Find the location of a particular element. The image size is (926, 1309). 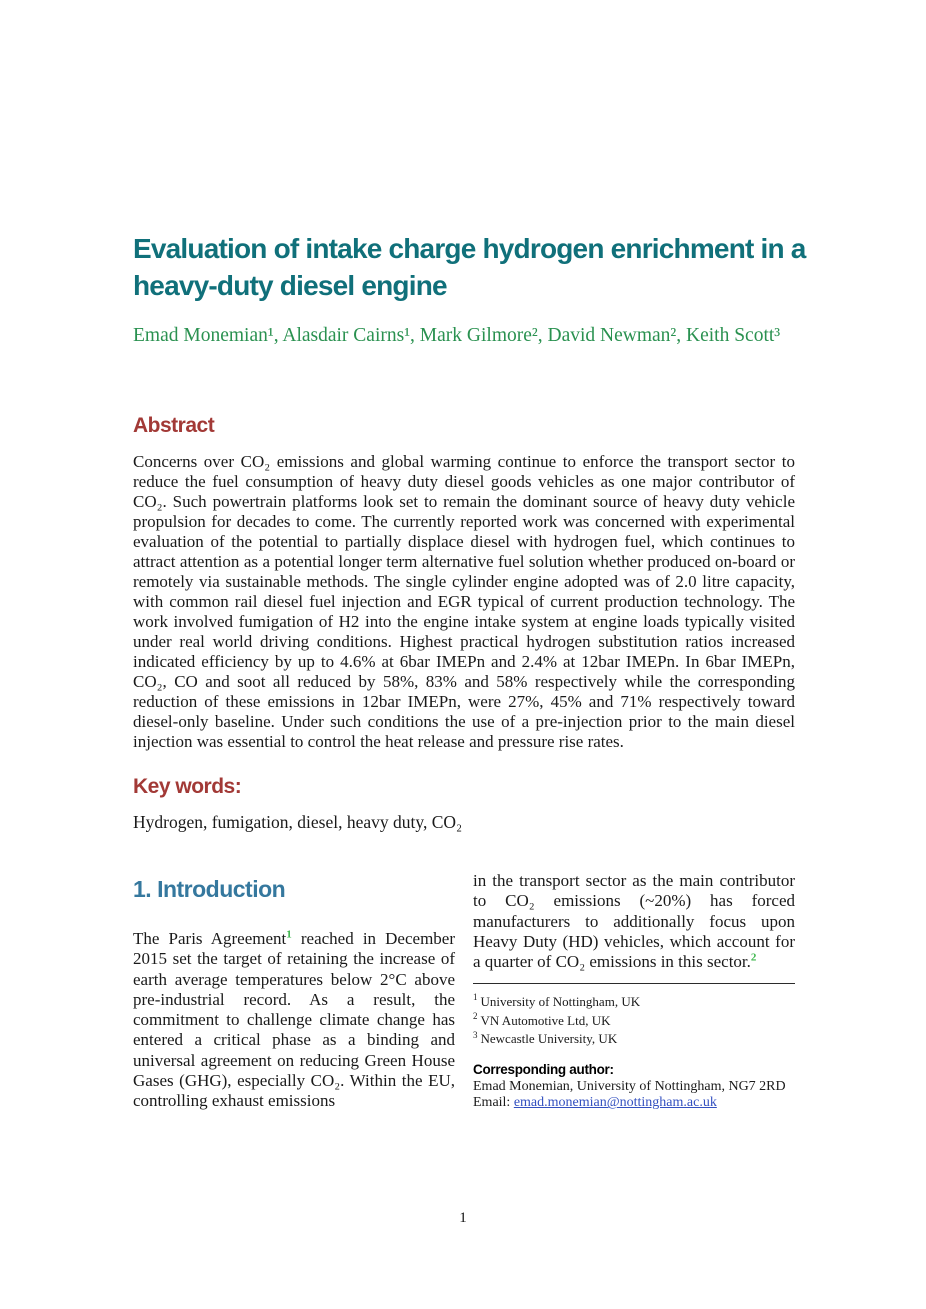

footnote-affiliation-2: 2 VN Automotive Ltd, UK is located at coordinates (634, 1018).